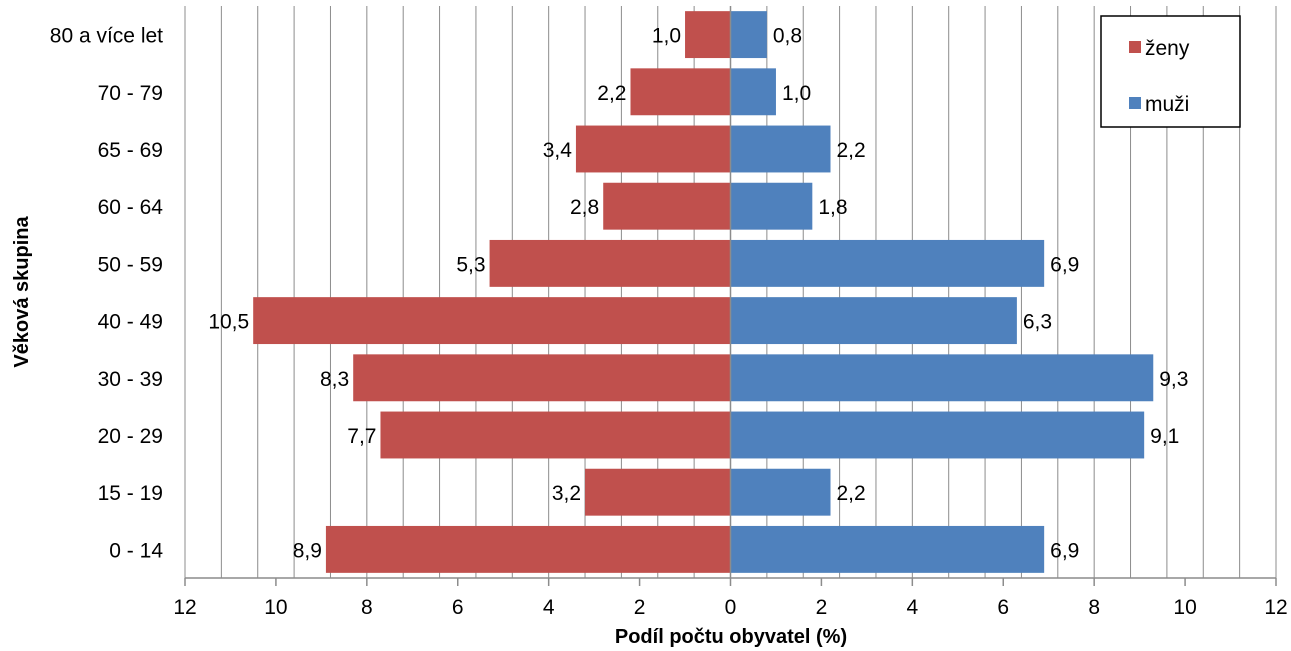  I want to click on data-label-zeny: 8,3, so click(334, 379).